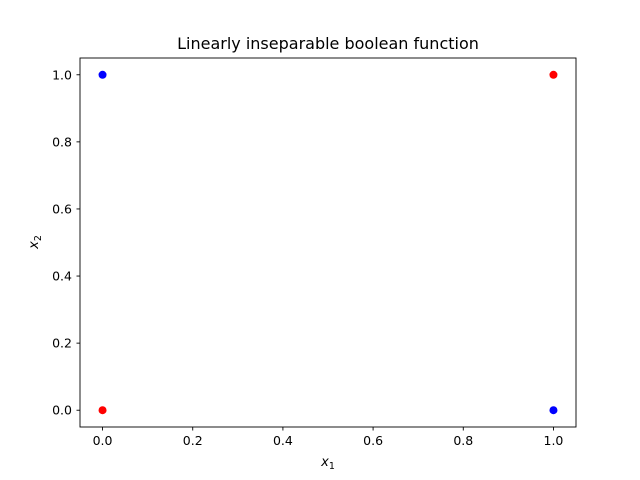 The image size is (640, 480). Describe the element at coordinates (328, 437) in the screenshot. I see `x-axis-ticks: 0.0 0.2 0.4 0.6 0.8 1.0` at that location.